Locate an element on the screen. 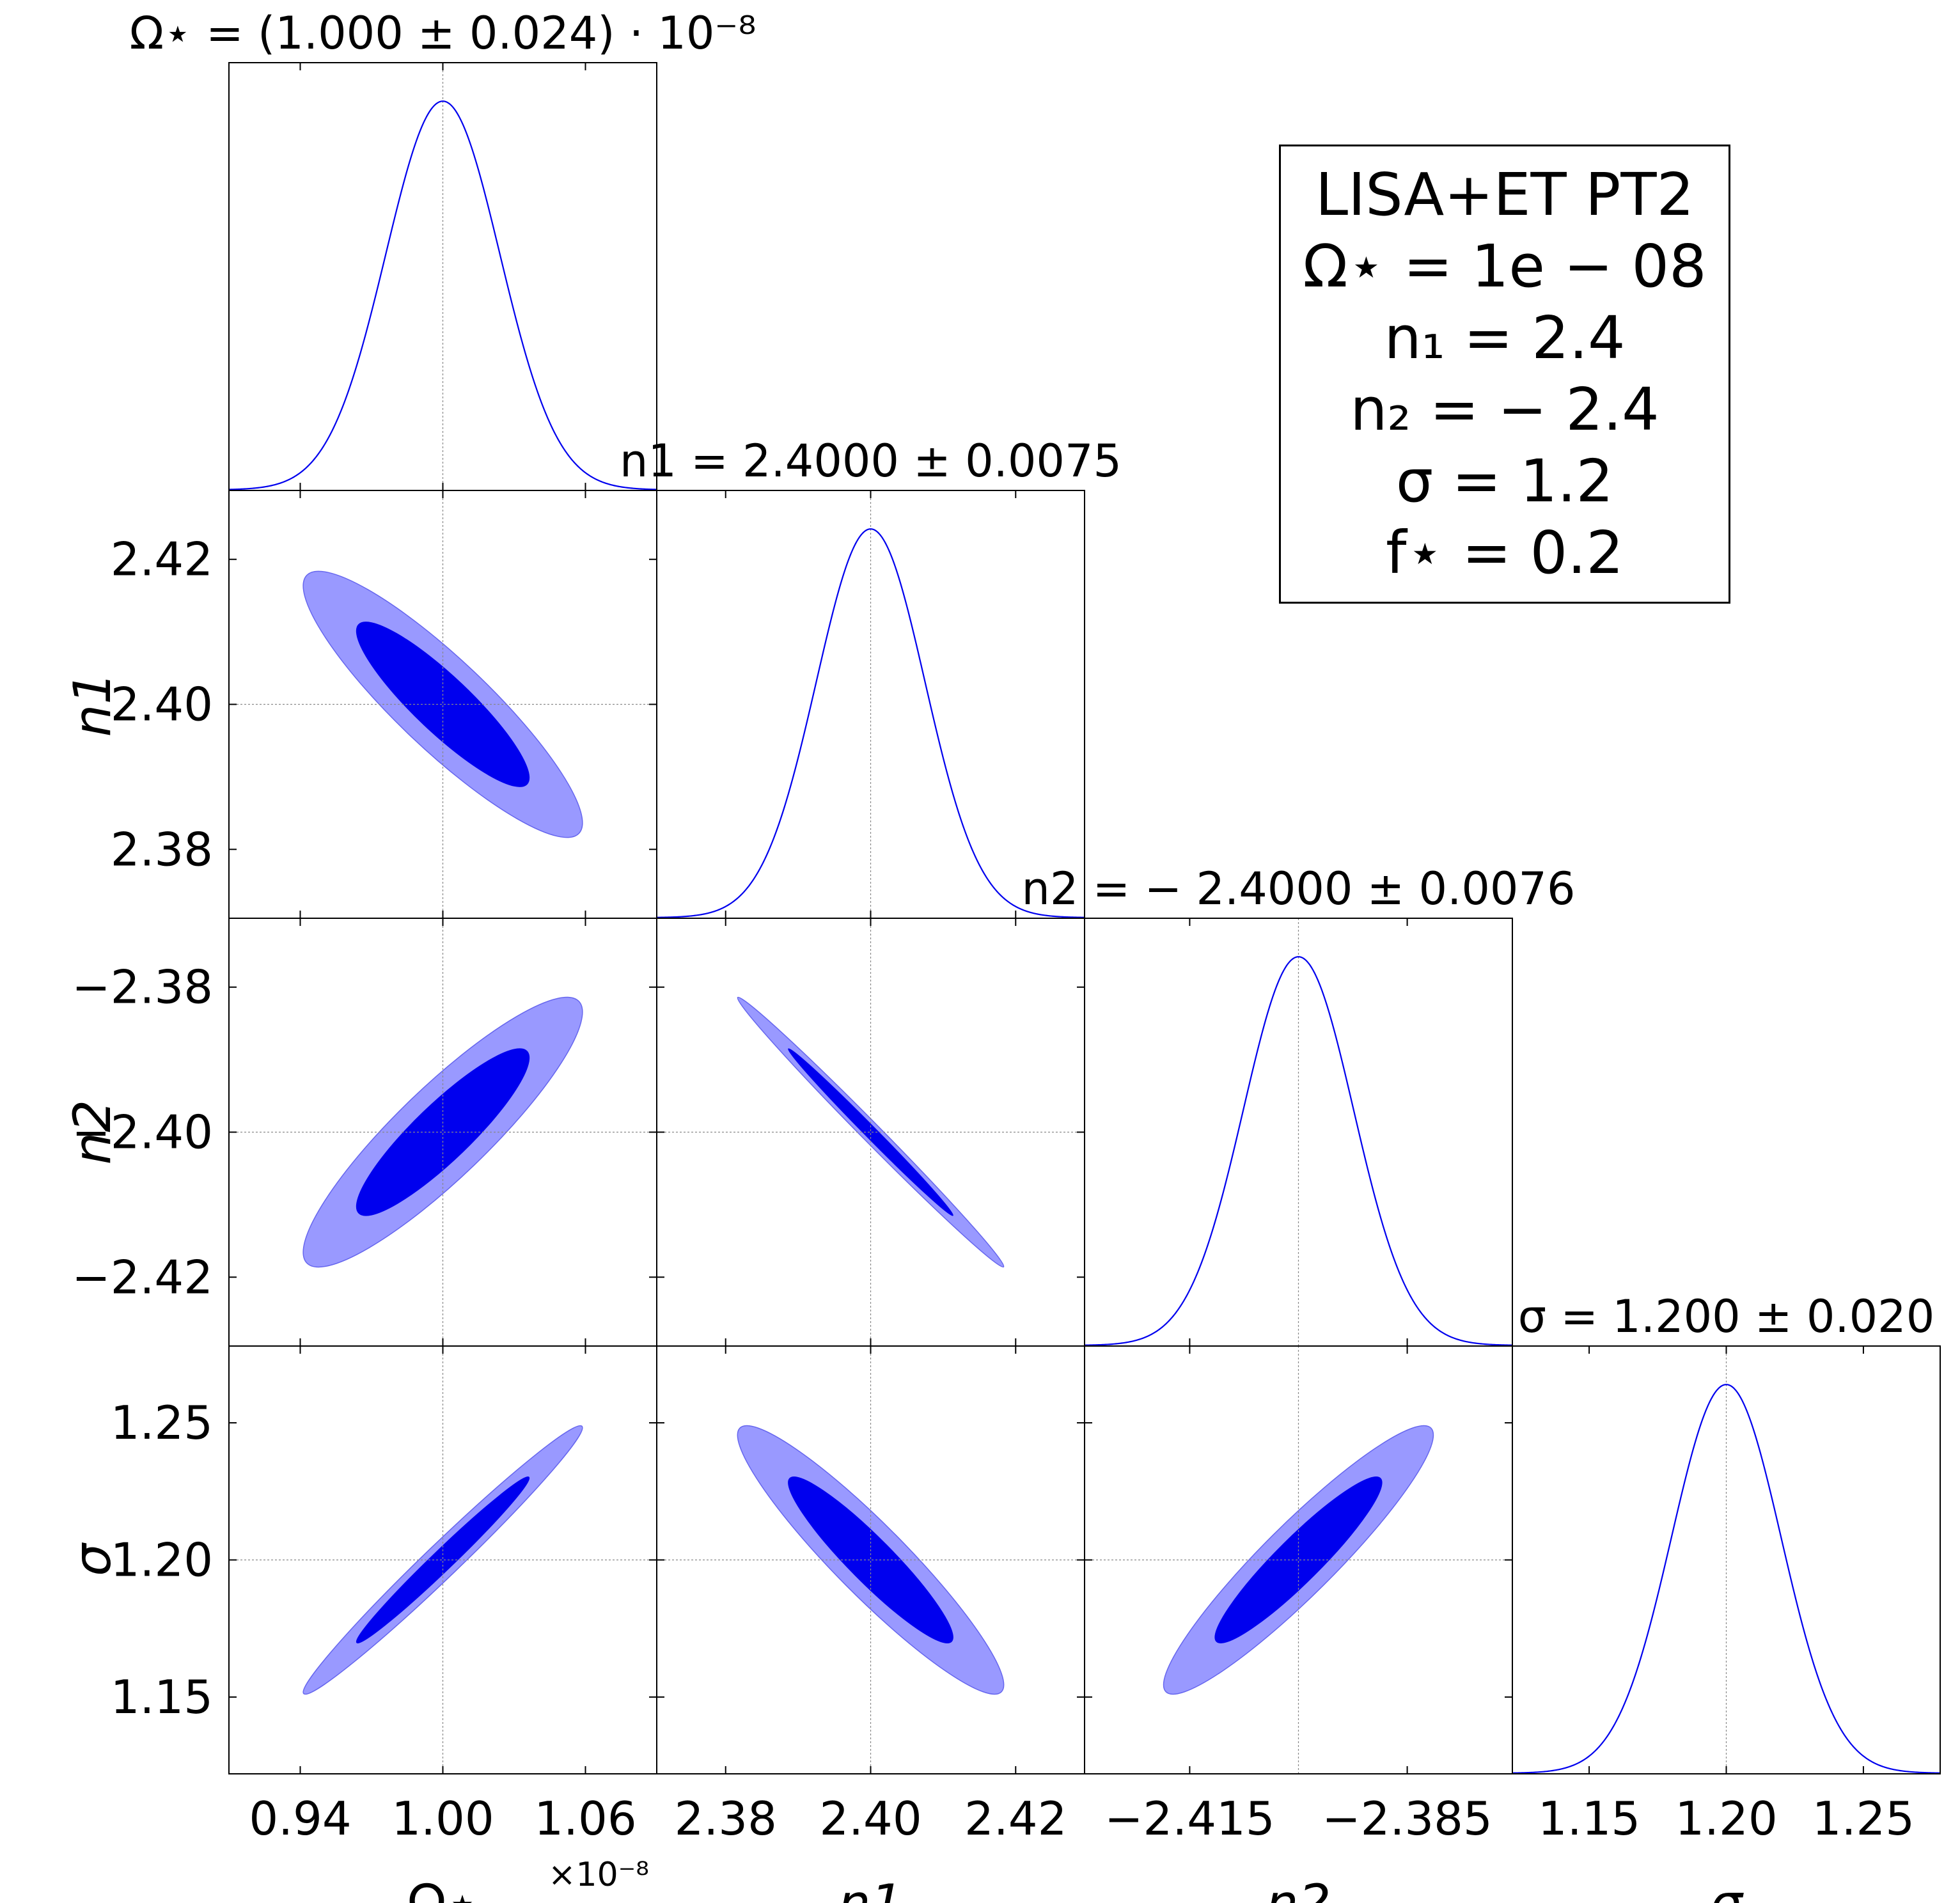 Image resolution: width=1960 pixels, height=1903 pixels. x-axis-label-n2: n2 is located at coordinates (1298, 1888).